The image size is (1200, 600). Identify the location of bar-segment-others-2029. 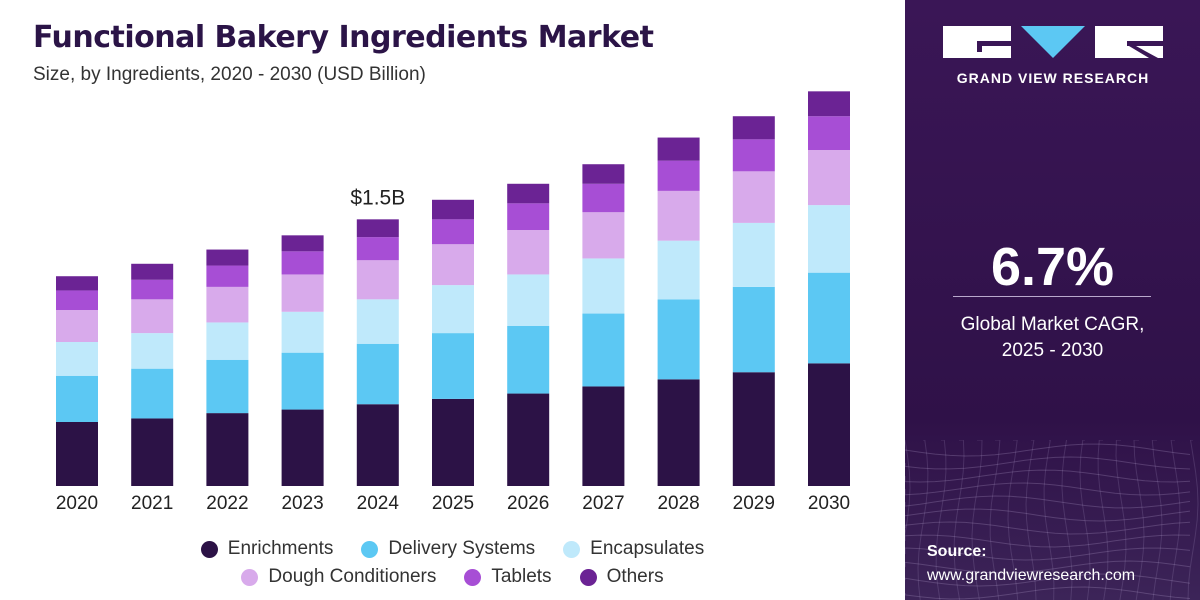
(753, 128).